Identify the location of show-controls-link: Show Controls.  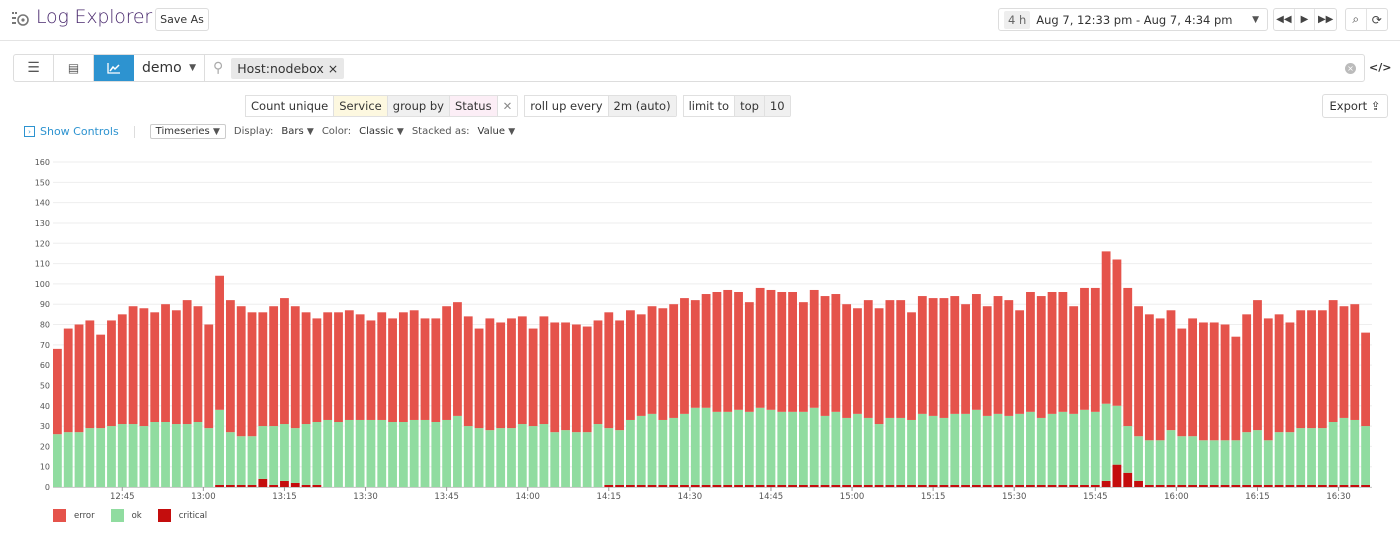
(79, 131).